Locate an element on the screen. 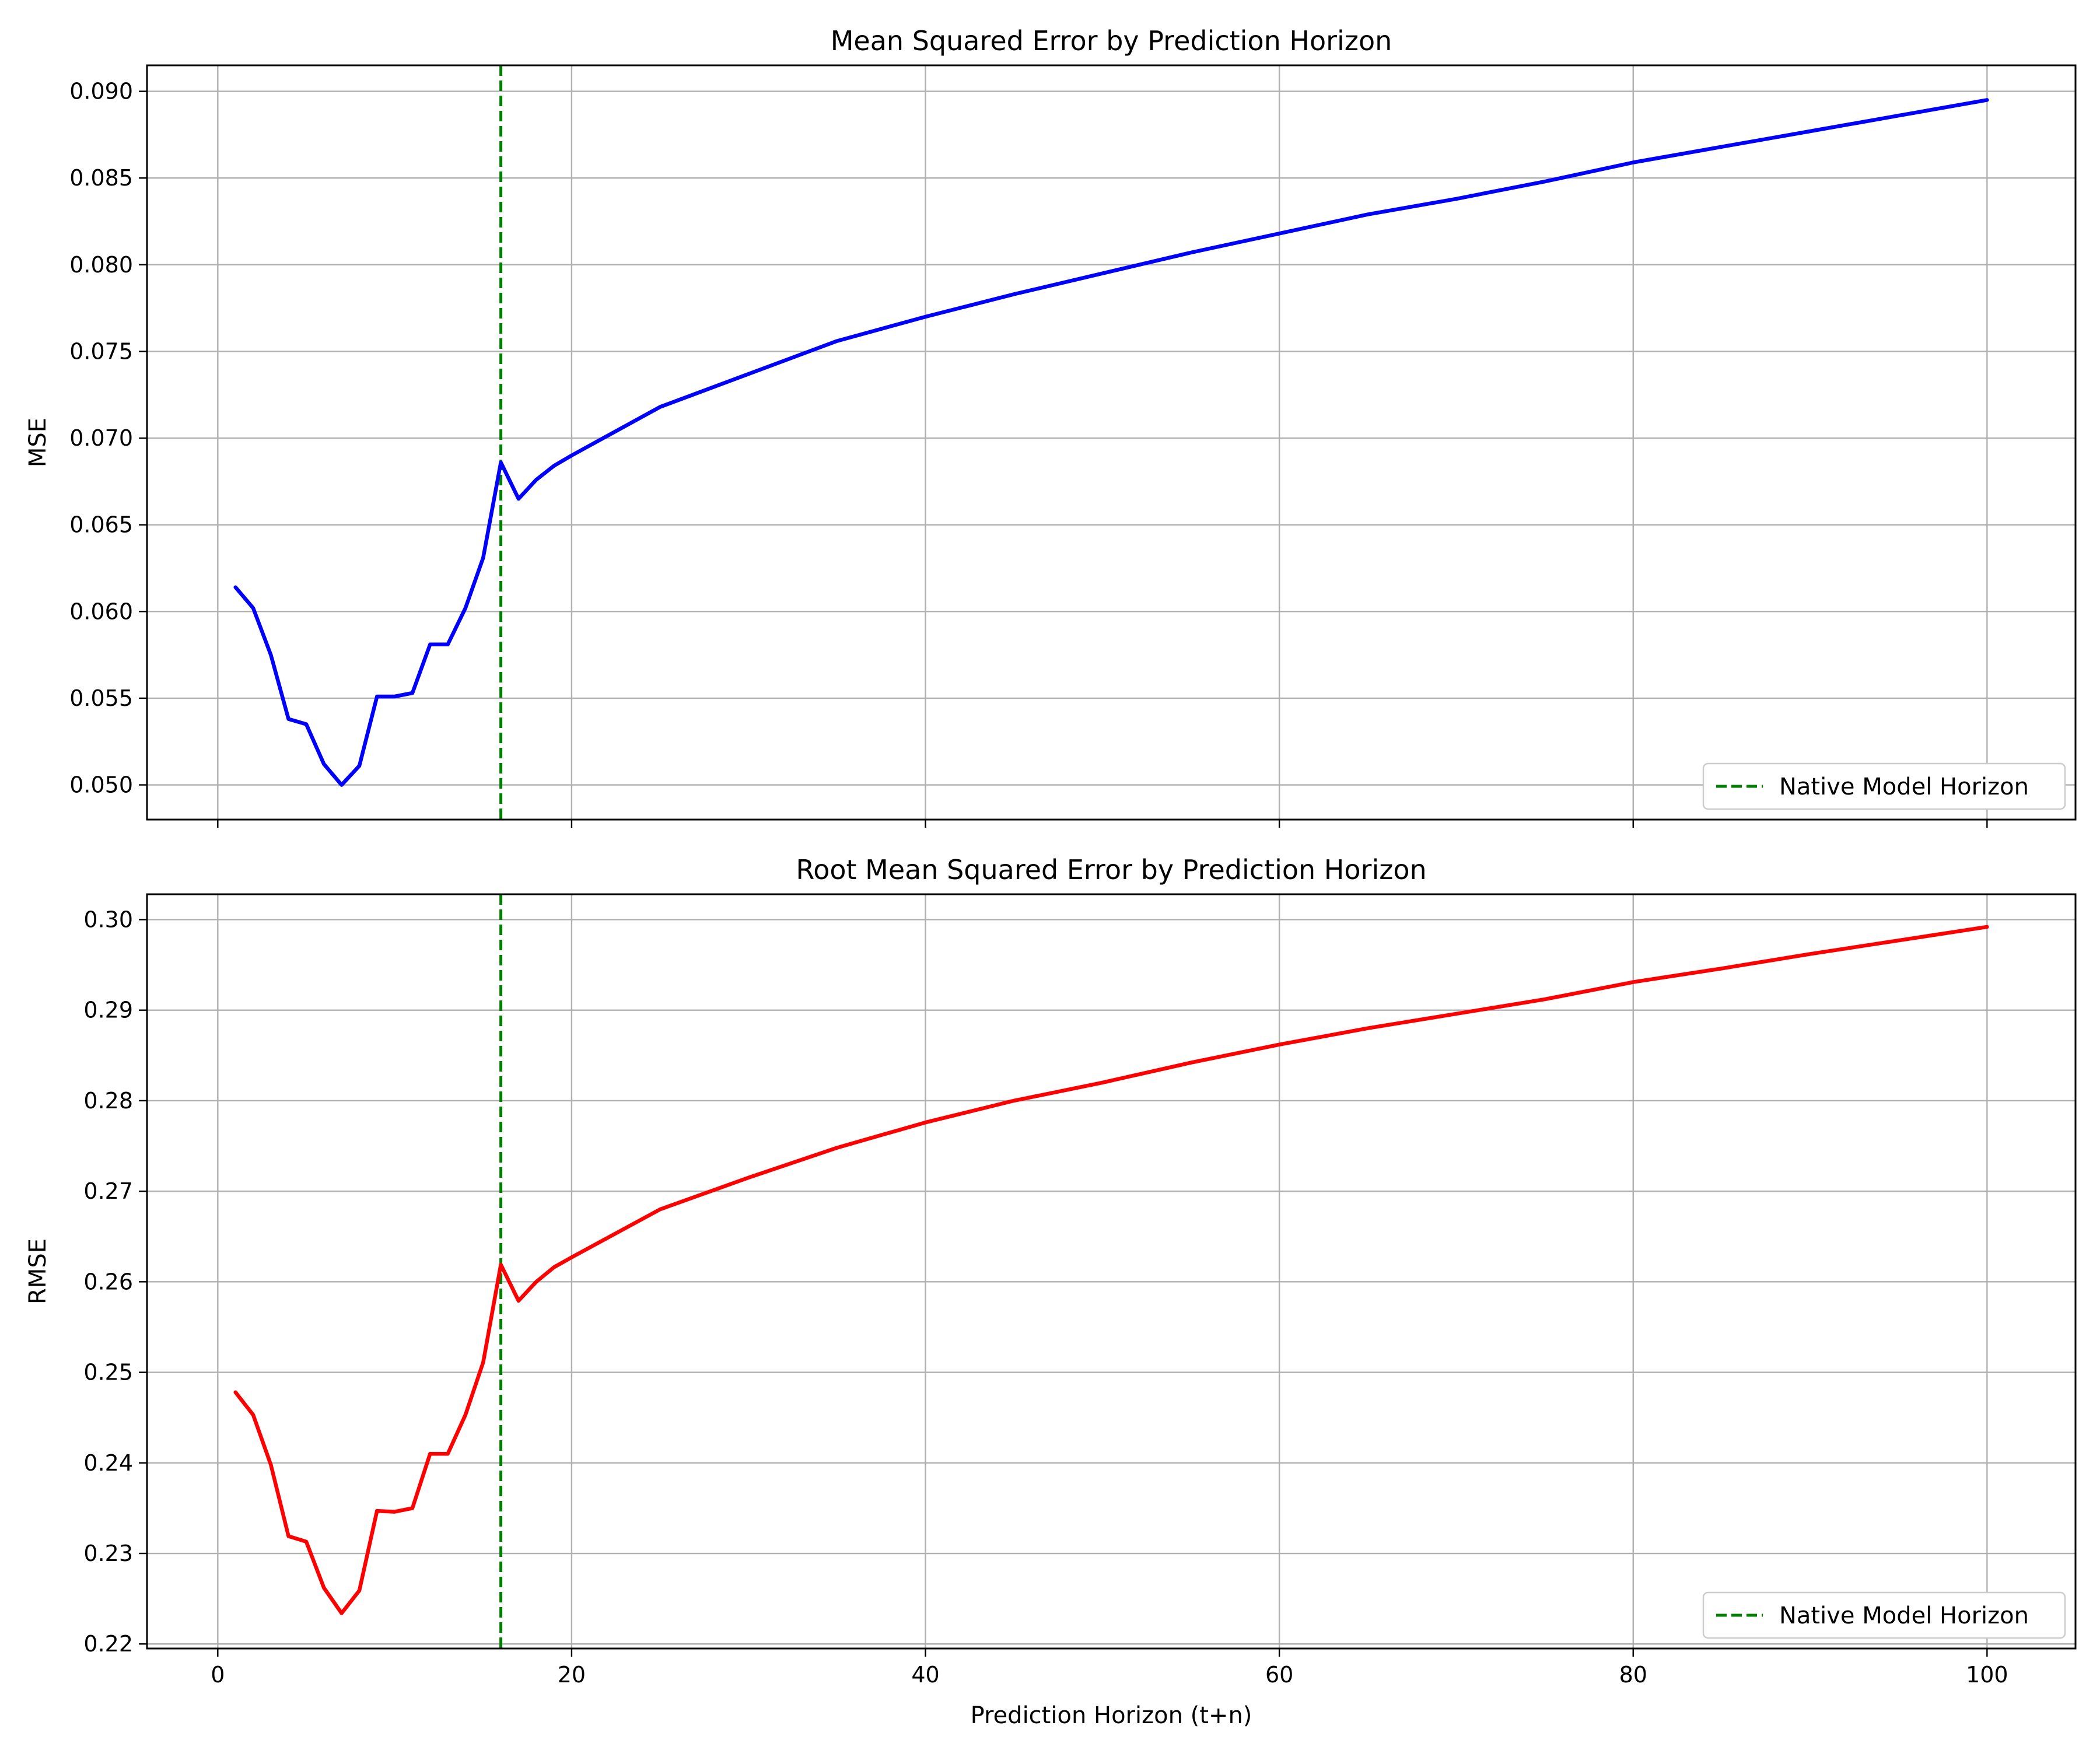 The width and height of the screenshot is (2100, 1750). rmse-legend-box is located at coordinates (1884, 1615).